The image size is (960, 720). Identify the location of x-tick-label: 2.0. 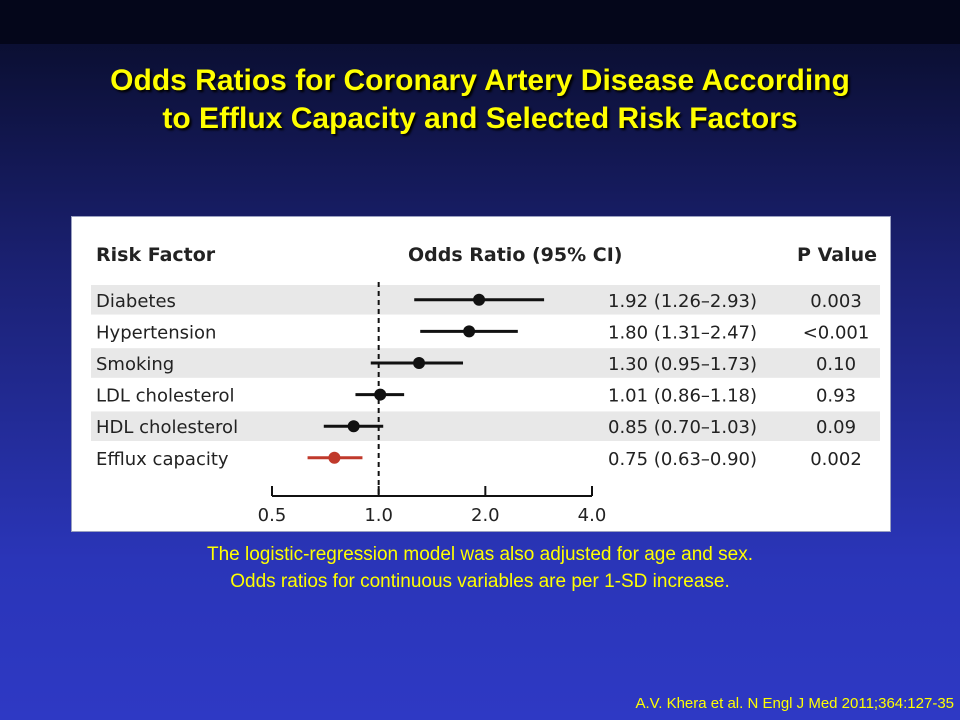
(485, 515).